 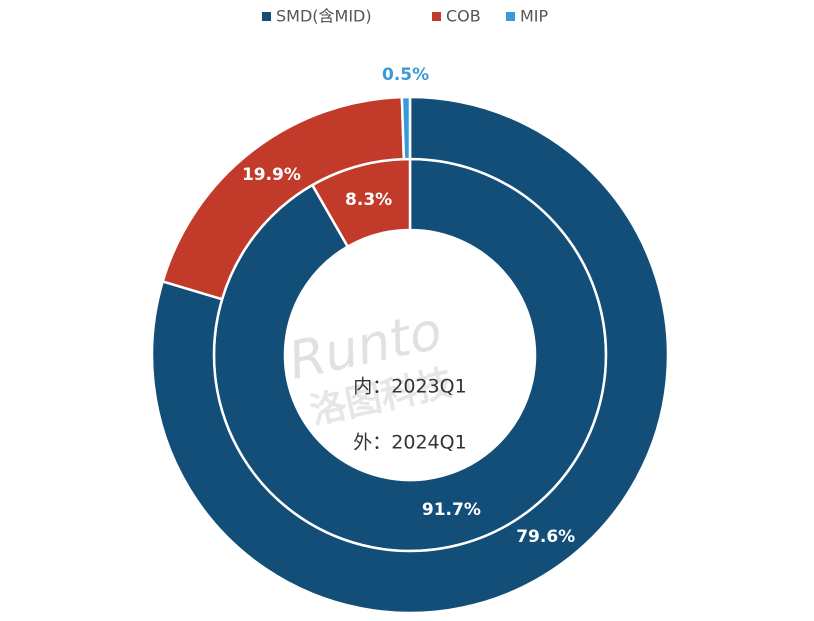 I want to click on legend-label: SMD(含MID), so click(x=324, y=16).